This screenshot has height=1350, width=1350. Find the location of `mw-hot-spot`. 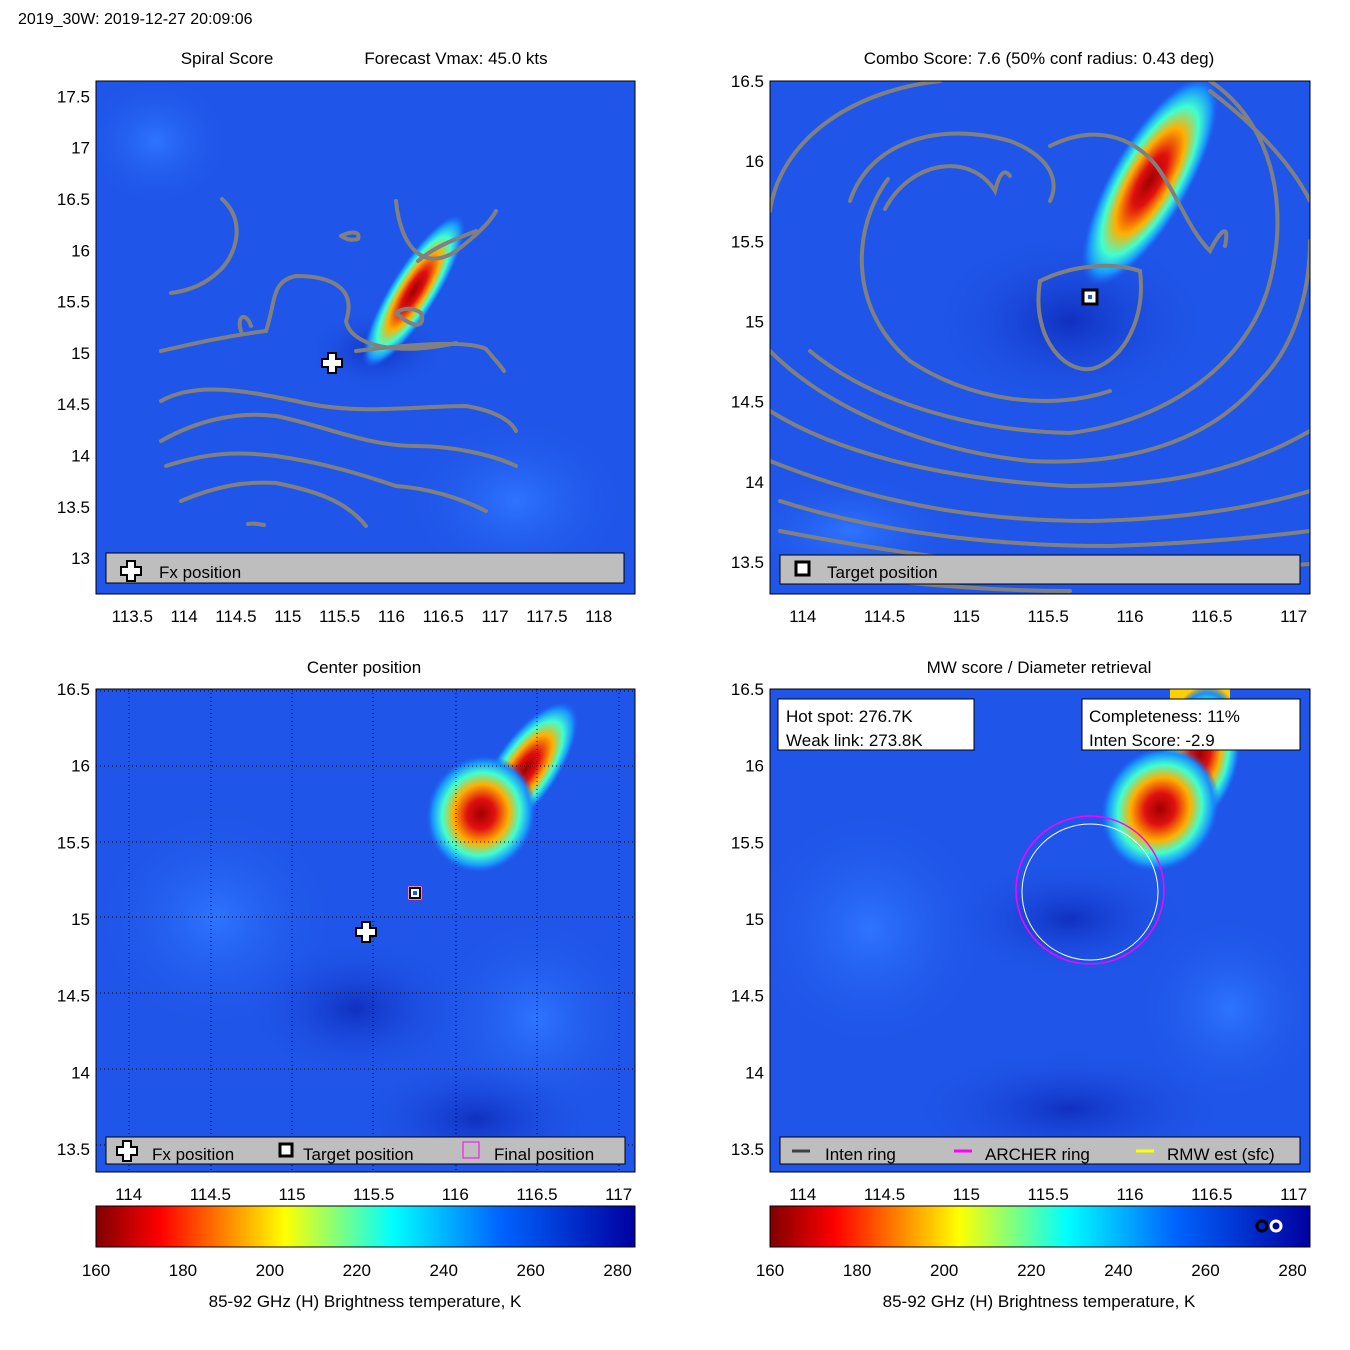

mw-hot-spot is located at coordinates (1160, 809).